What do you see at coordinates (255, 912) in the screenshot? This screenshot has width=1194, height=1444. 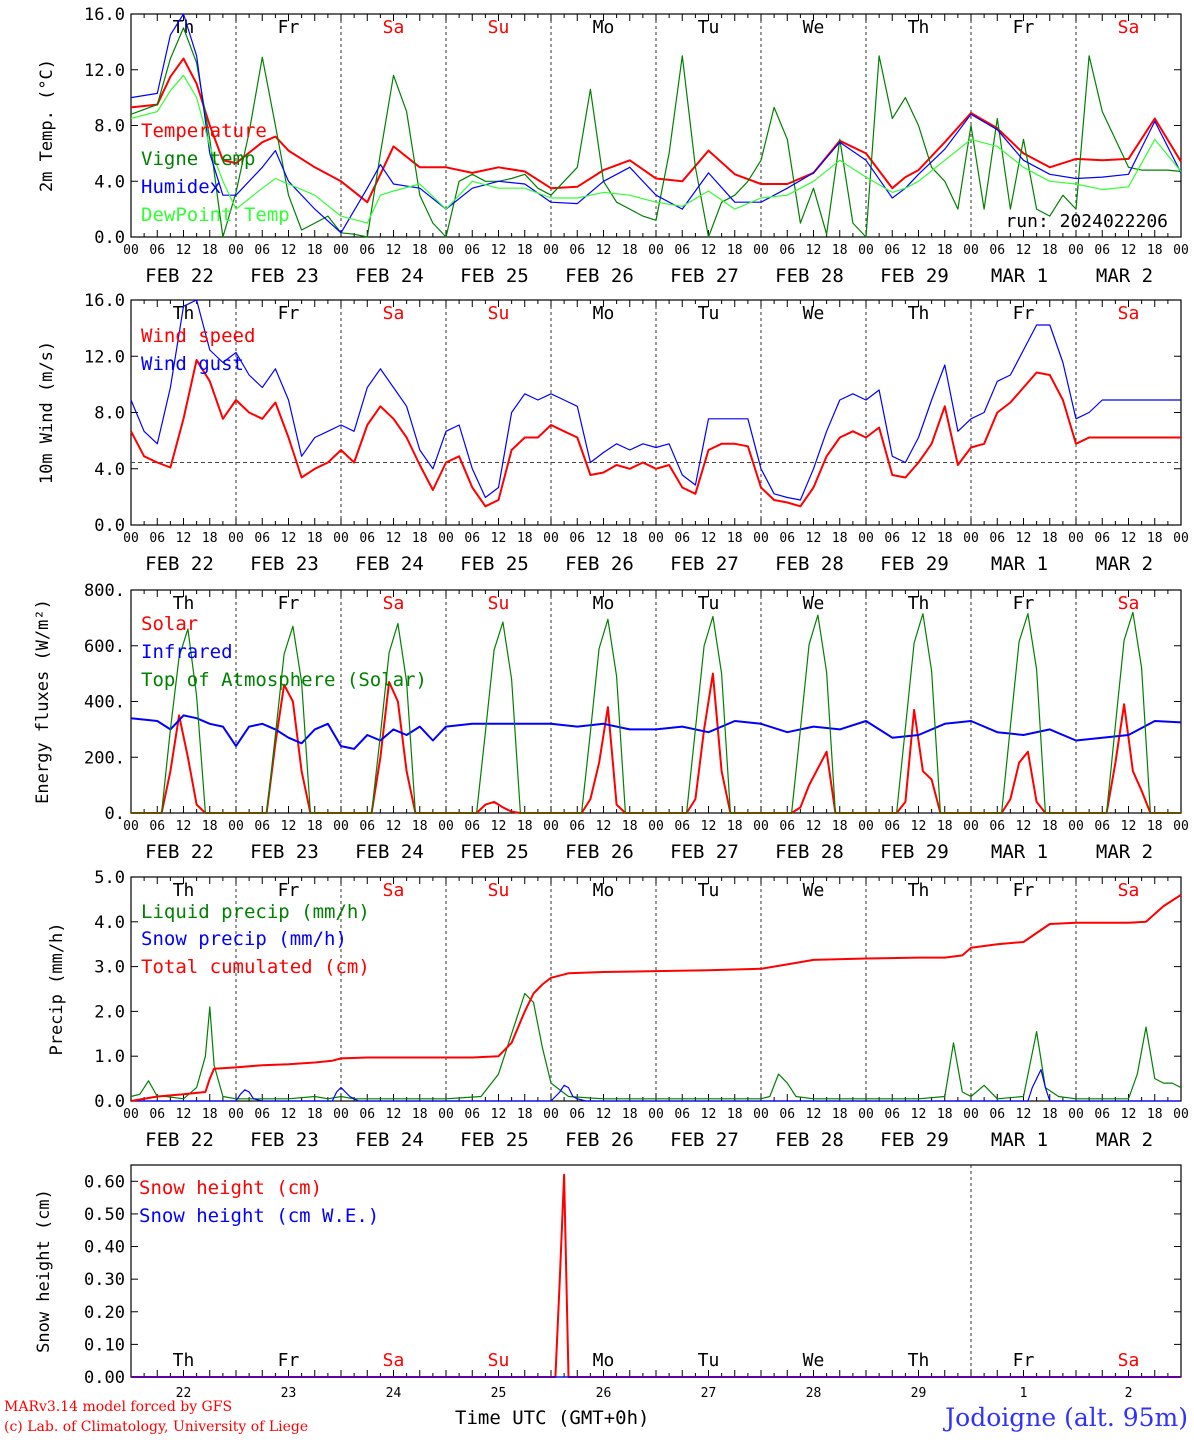 I see `legend-entry: Liquid precip (mm/h)` at bounding box center [255, 912].